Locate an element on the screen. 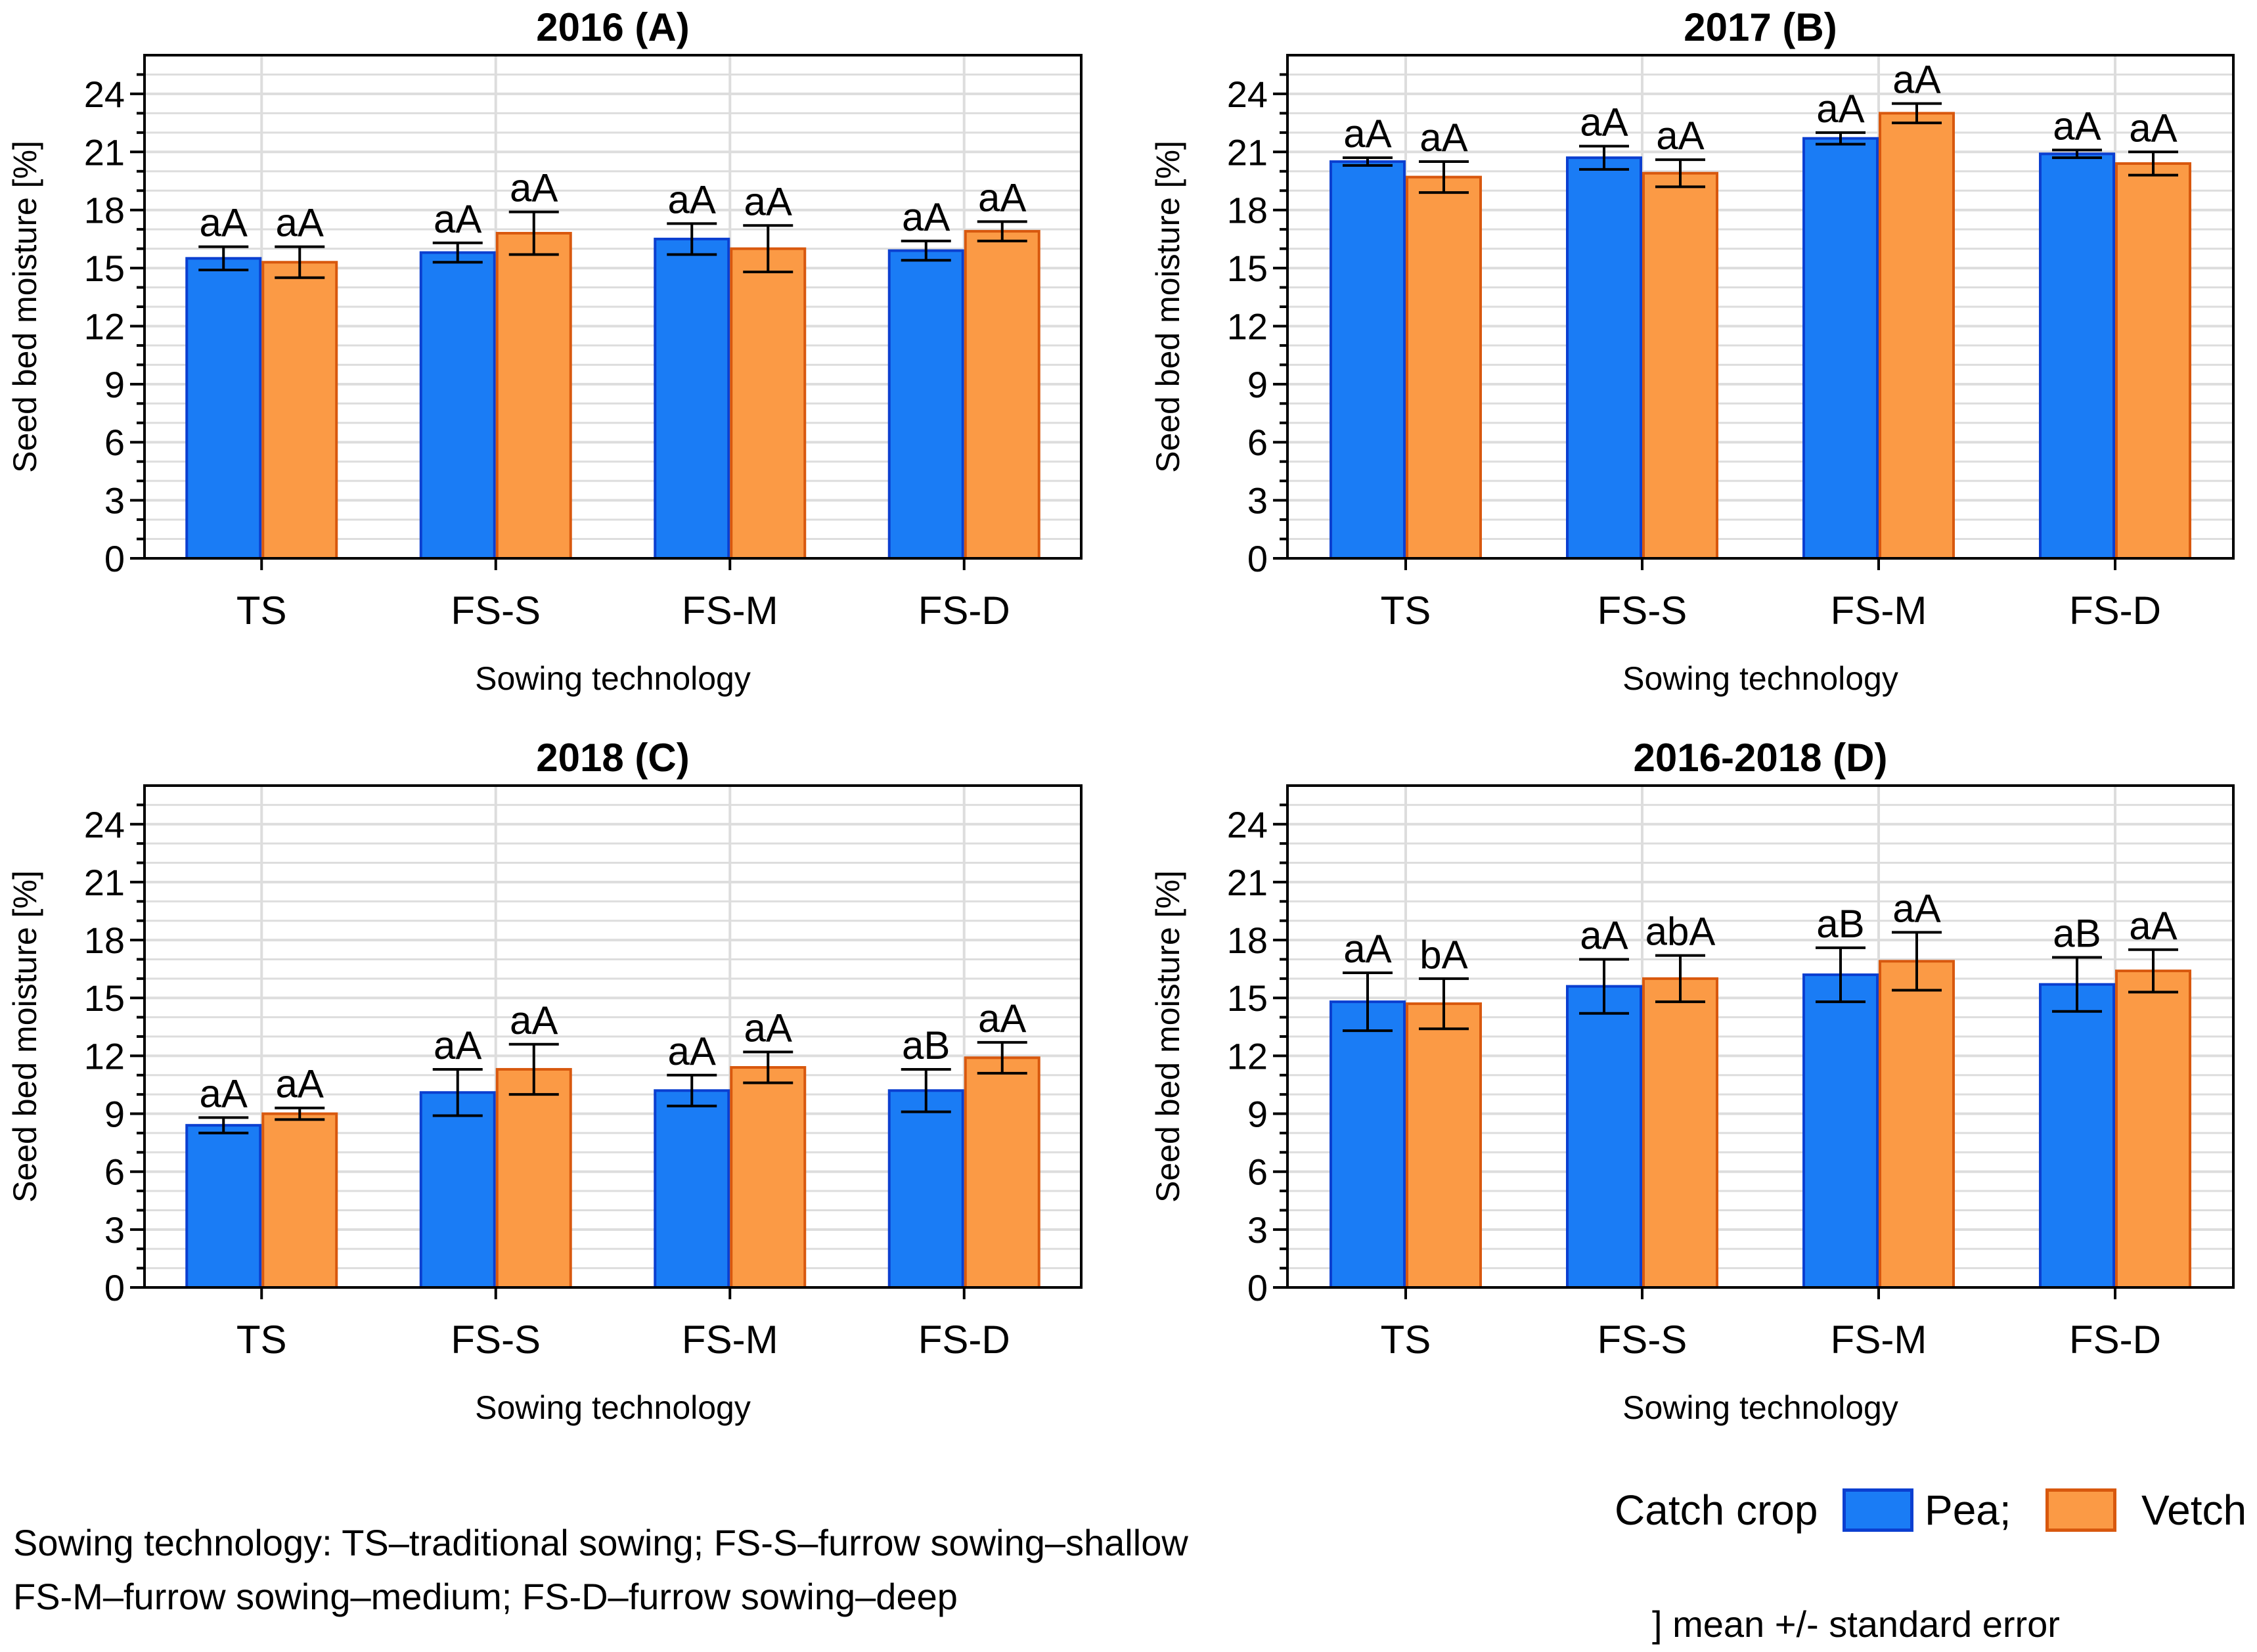  legend-label-pea: Pea; is located at coordinates (1968, 1510).